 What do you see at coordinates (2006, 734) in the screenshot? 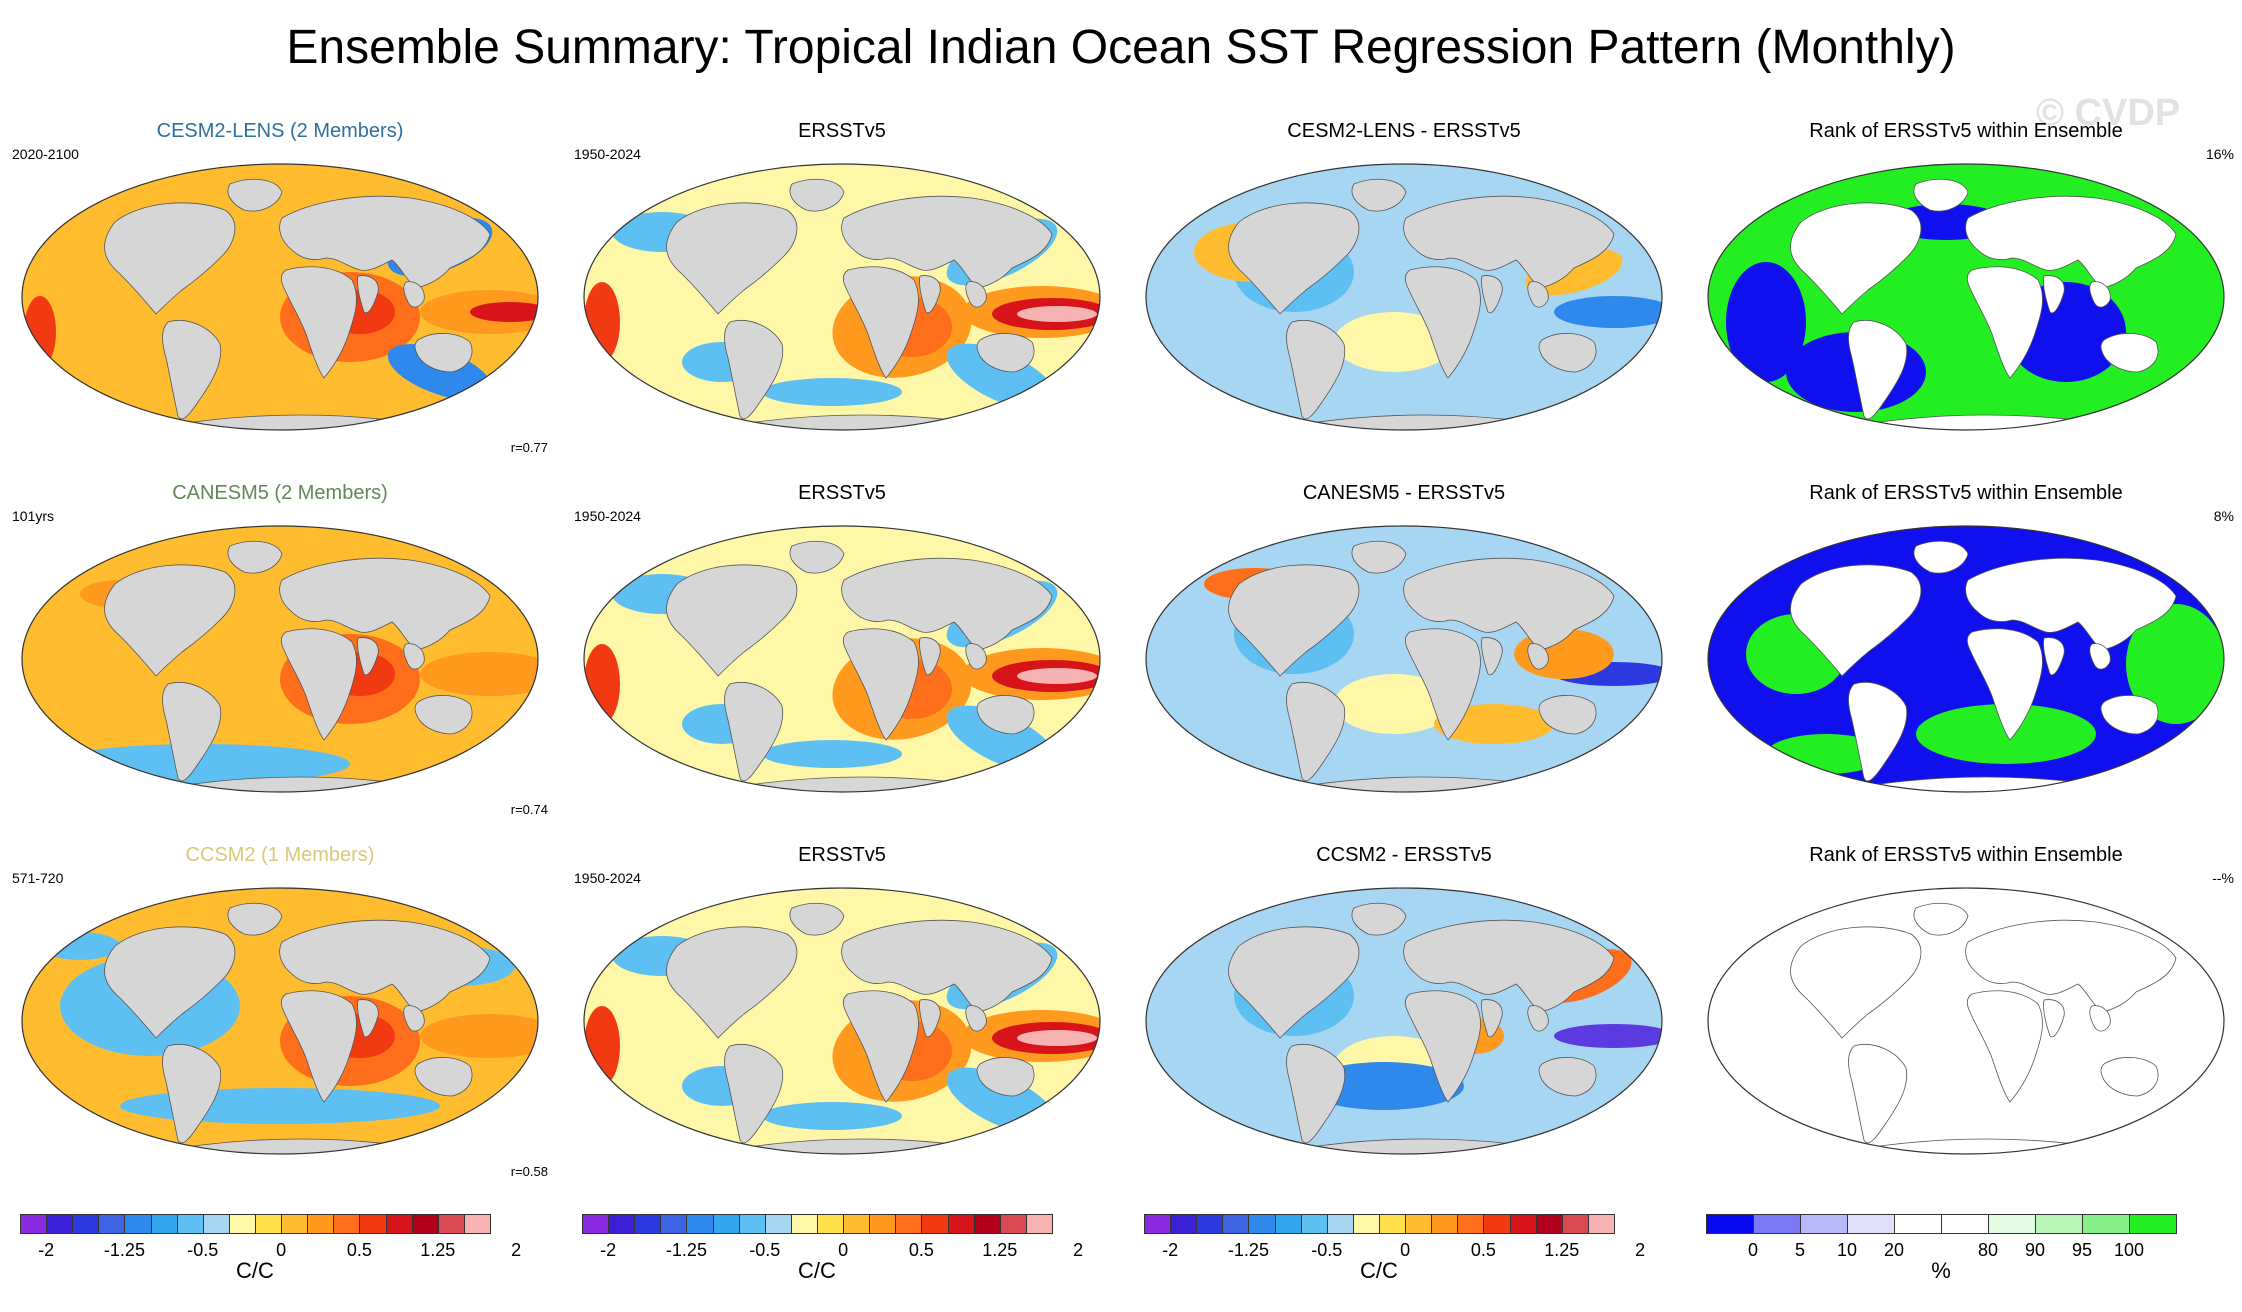
I see `rank-patch` at bounding box center [2006, 734].